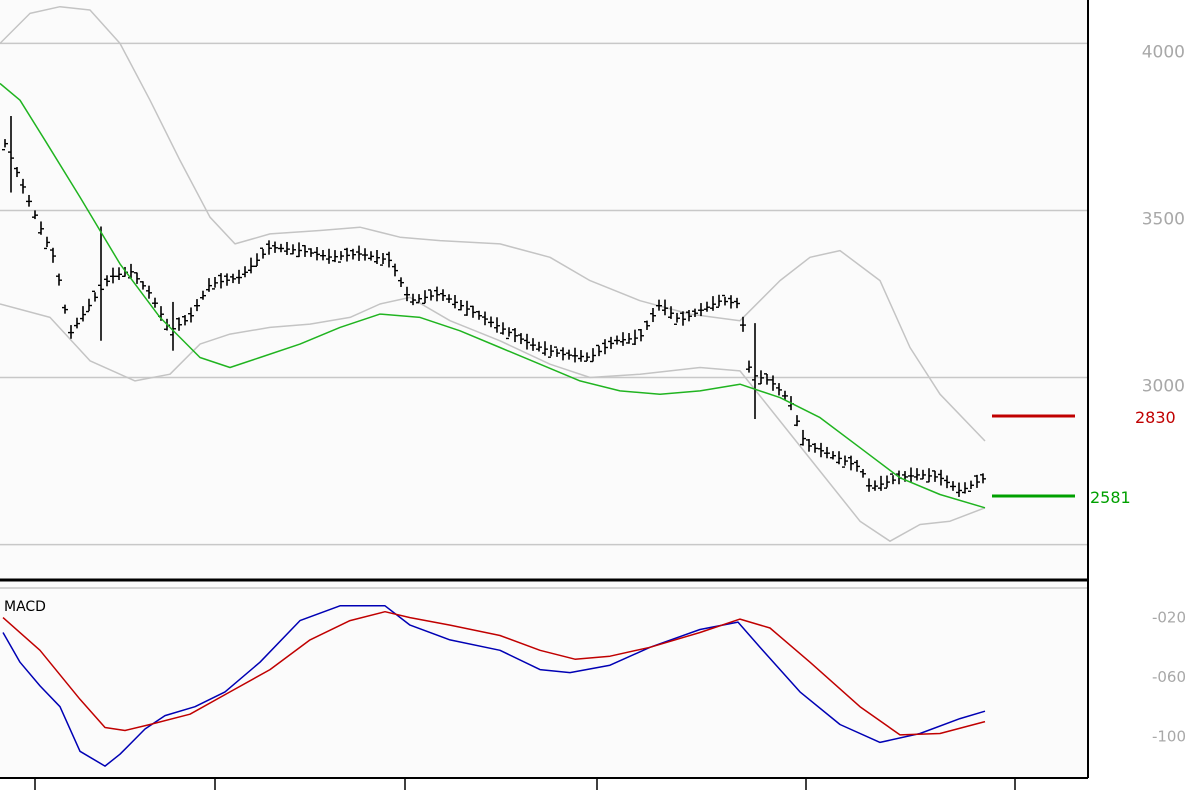 The image size is (1200, 804). I want to click on price-tick-label: 4000, so click(1163, 52).